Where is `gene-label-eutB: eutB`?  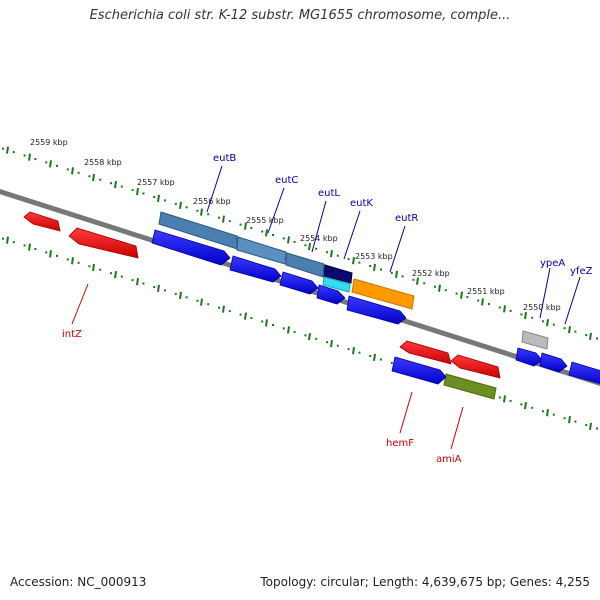 gene-label-eutB: eutB is located at coordinates (221, 183).